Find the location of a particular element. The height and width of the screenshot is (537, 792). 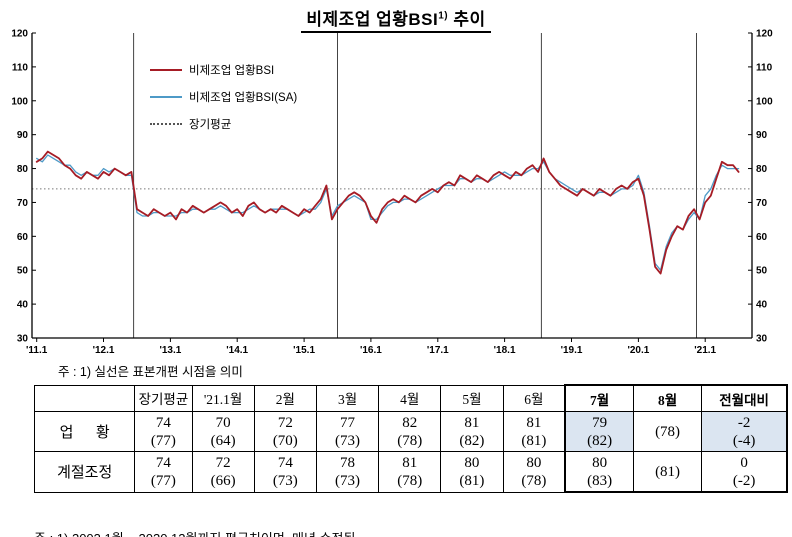

table-cell: 74 (73) is located at coordinates (285, 472).